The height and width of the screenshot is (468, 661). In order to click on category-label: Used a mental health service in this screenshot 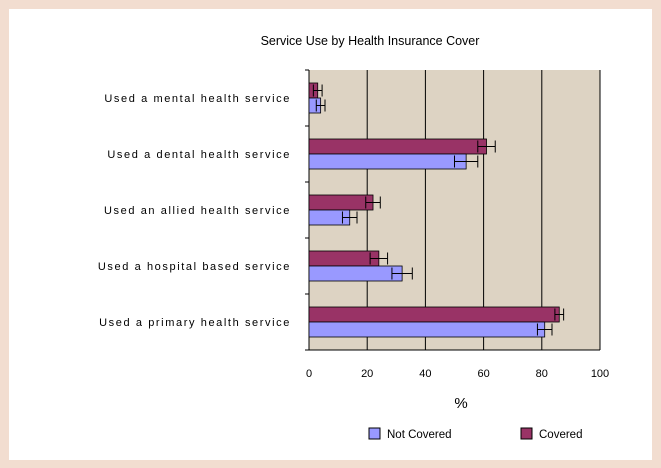, I will do `click(197, 99)`.